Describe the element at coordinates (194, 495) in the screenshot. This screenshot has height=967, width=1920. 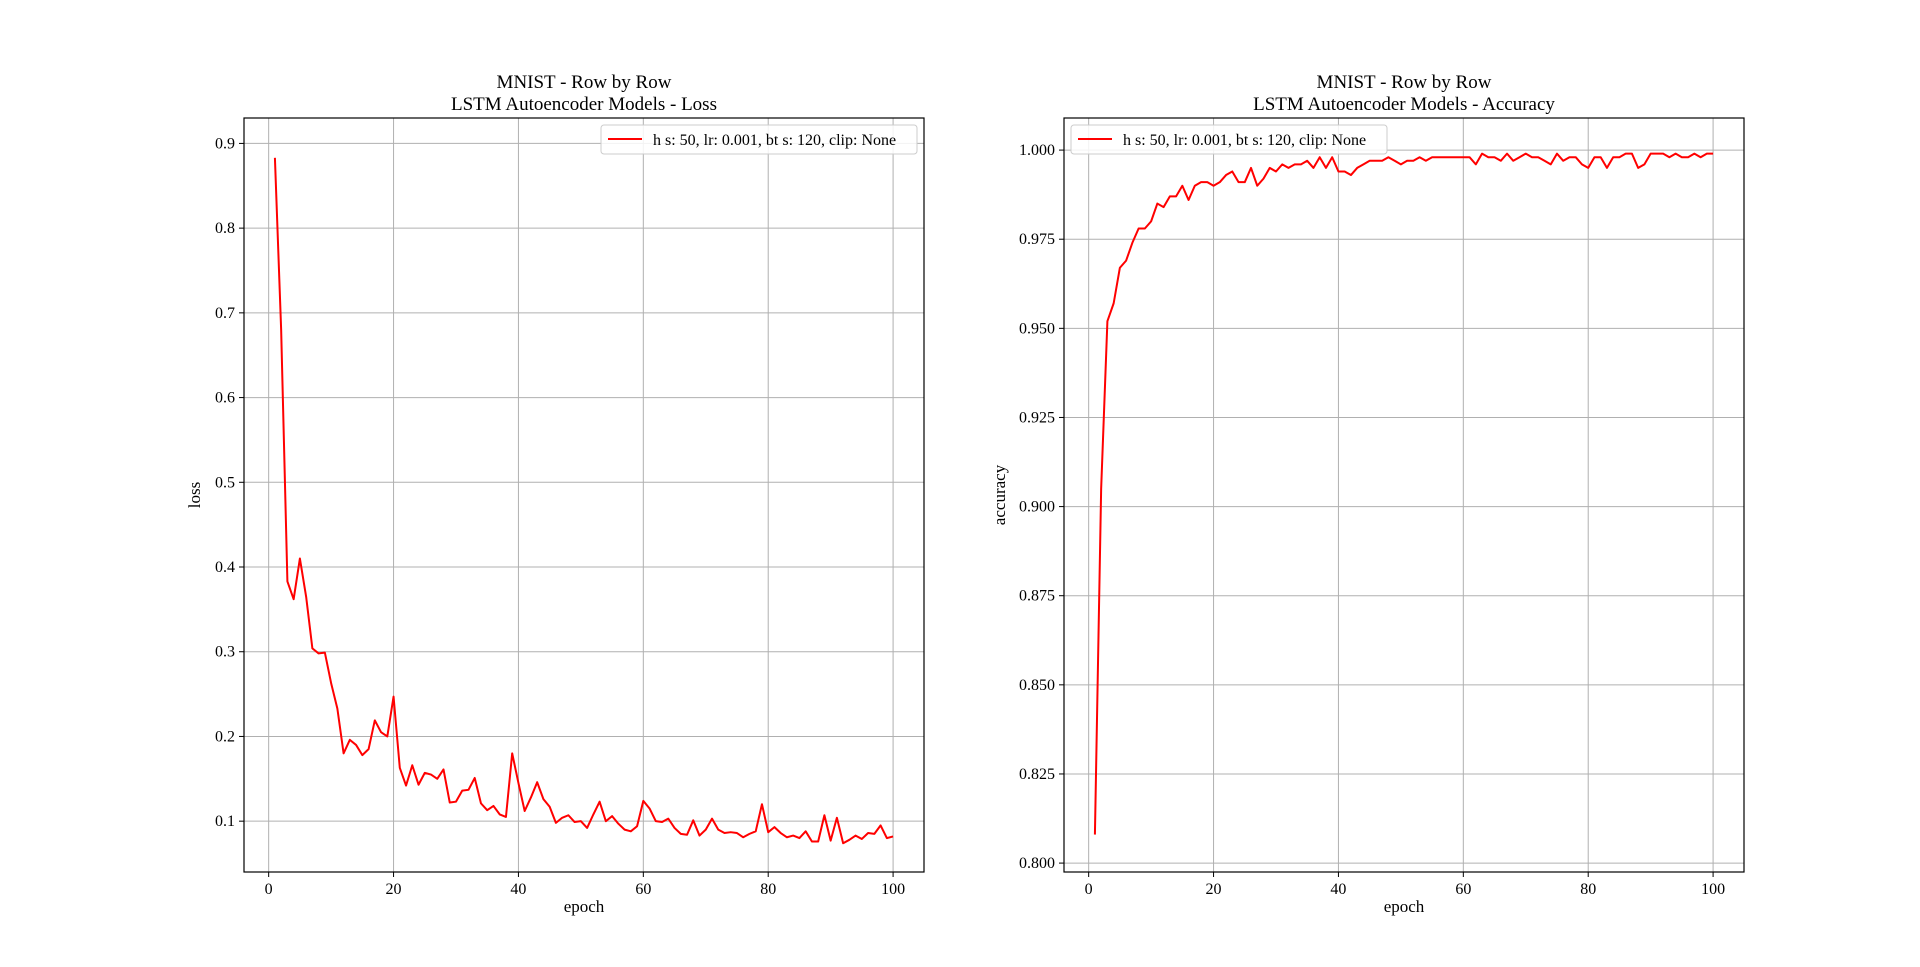
I see `loss-y-axis-label: loss` at that location.